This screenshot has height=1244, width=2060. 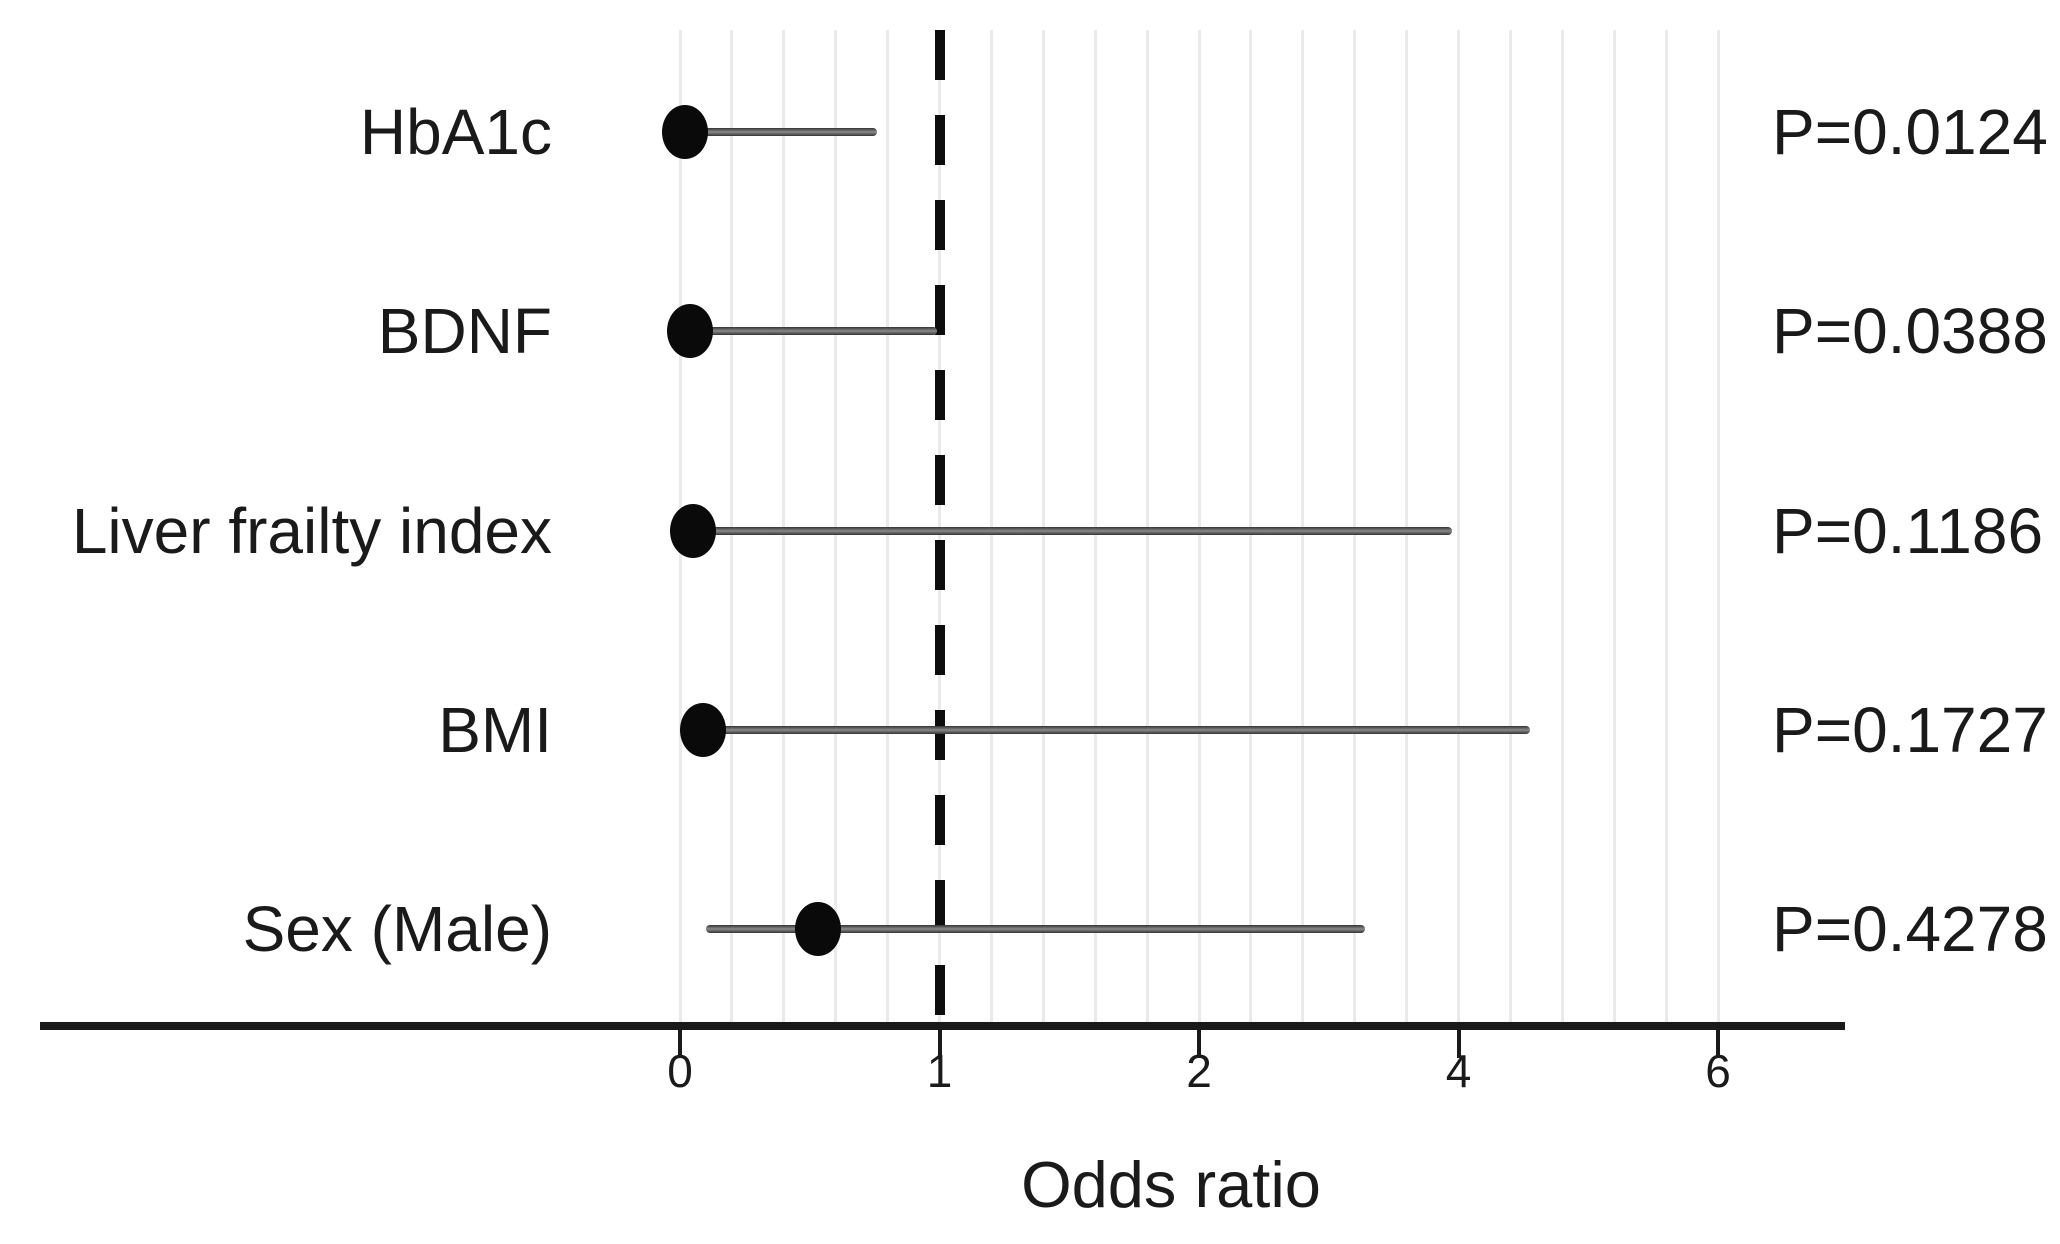 I want to click on row-label: BDNF, so click(x=464, y=331).